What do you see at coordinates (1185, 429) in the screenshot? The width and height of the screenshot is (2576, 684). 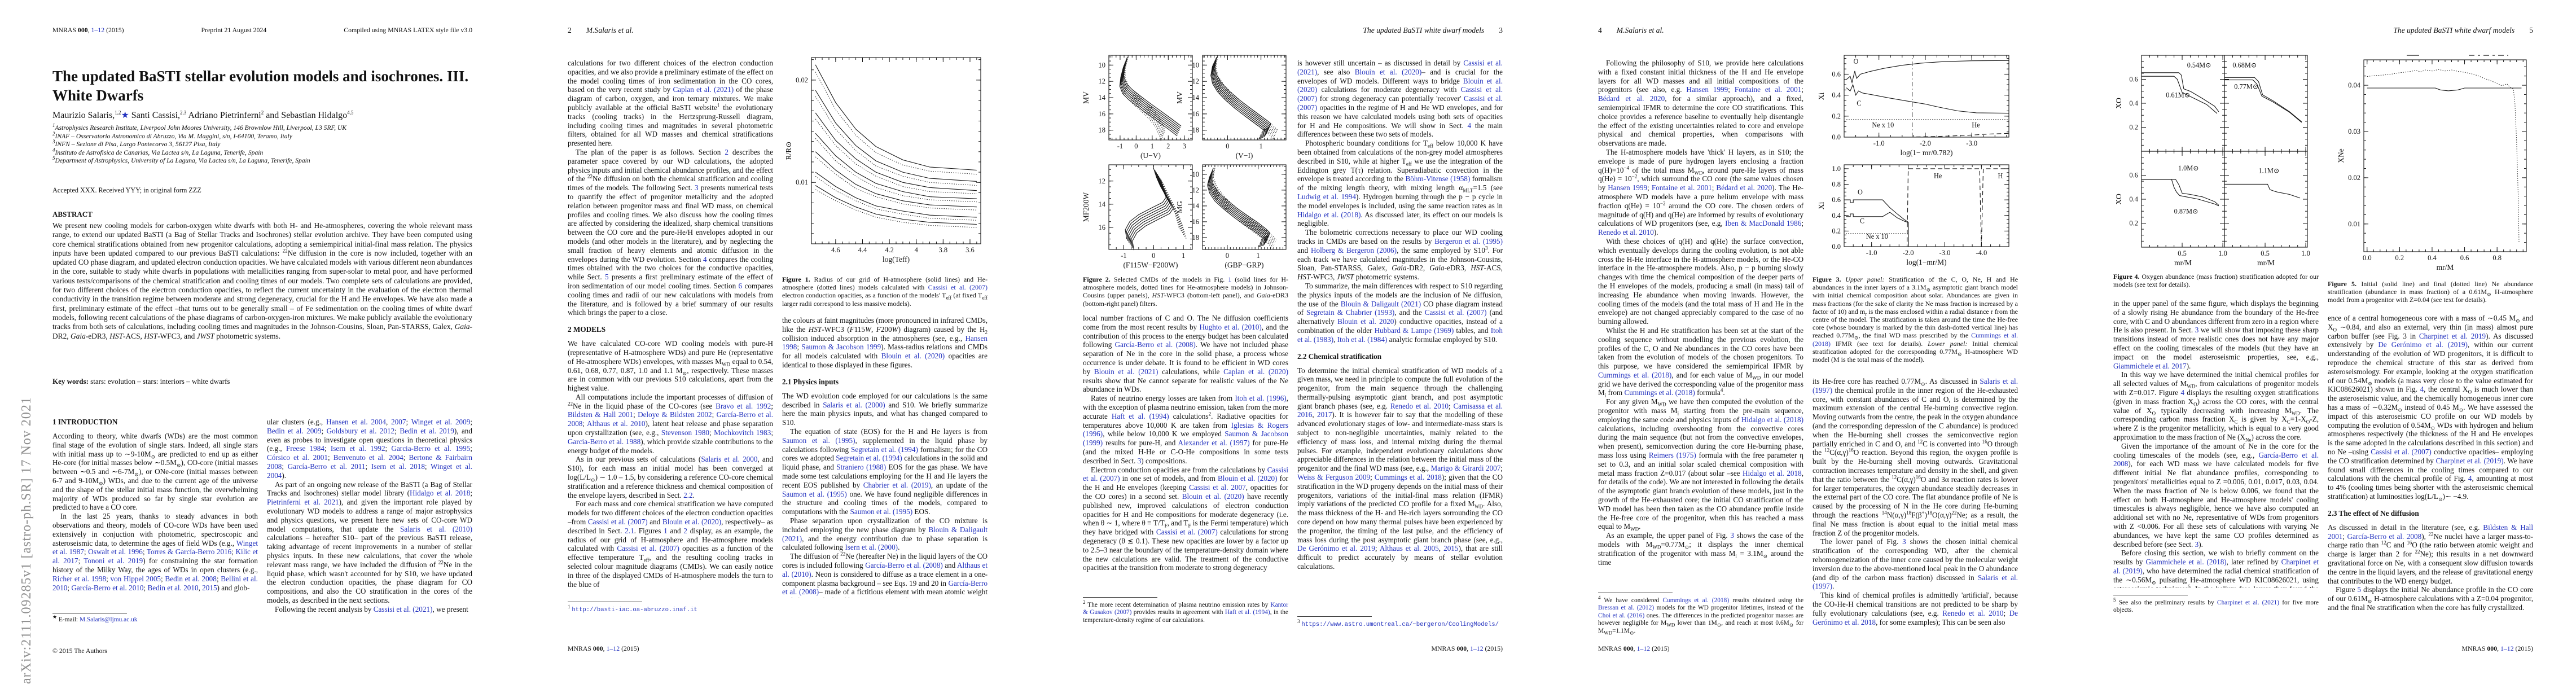 I see `citation-link: Iglesias & Rogers (1996)` at bounding box center [1185, 429].